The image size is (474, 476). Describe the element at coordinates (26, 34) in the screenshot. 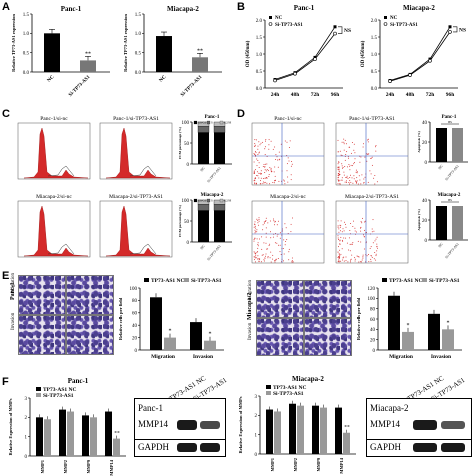

I see `a0-ytick-label: 1.0` at that location.